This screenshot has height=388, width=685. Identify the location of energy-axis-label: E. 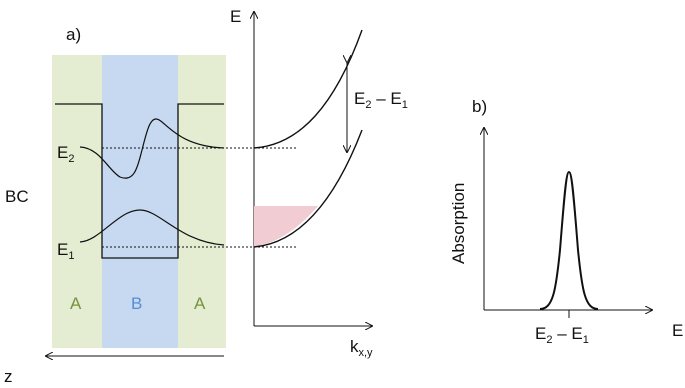
(677, 330).